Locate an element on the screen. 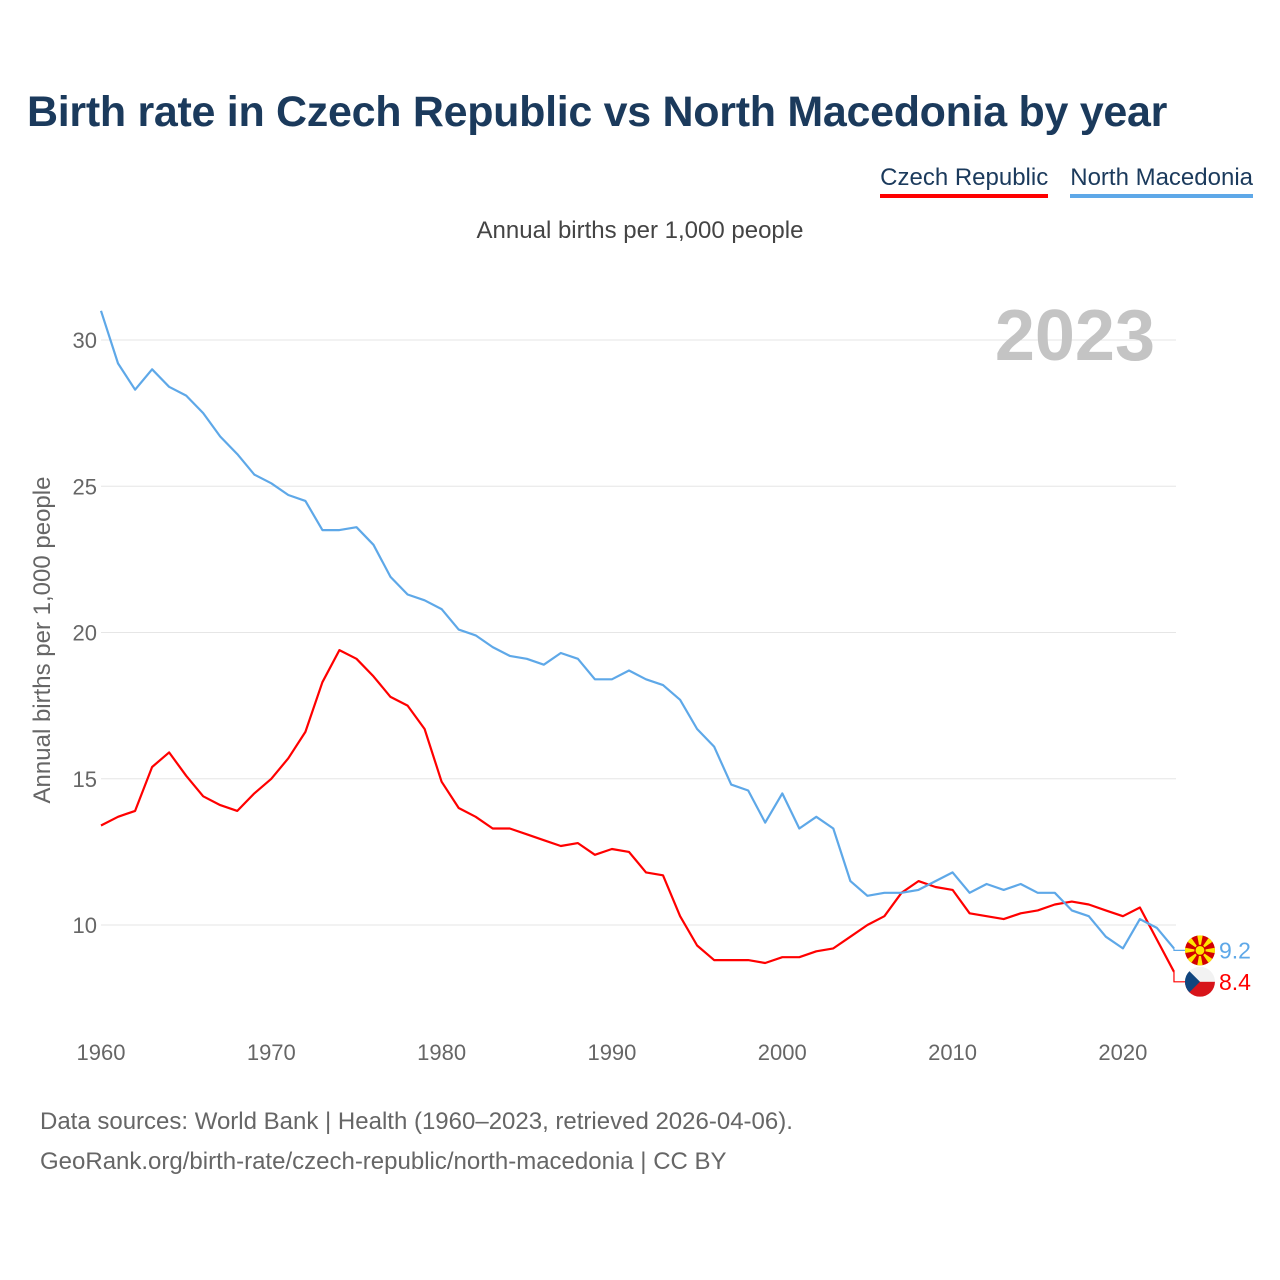 The height and width of the screenshot is (1280, 1280). x-tick-label: 1960 is located at coordinates (101, 1052).